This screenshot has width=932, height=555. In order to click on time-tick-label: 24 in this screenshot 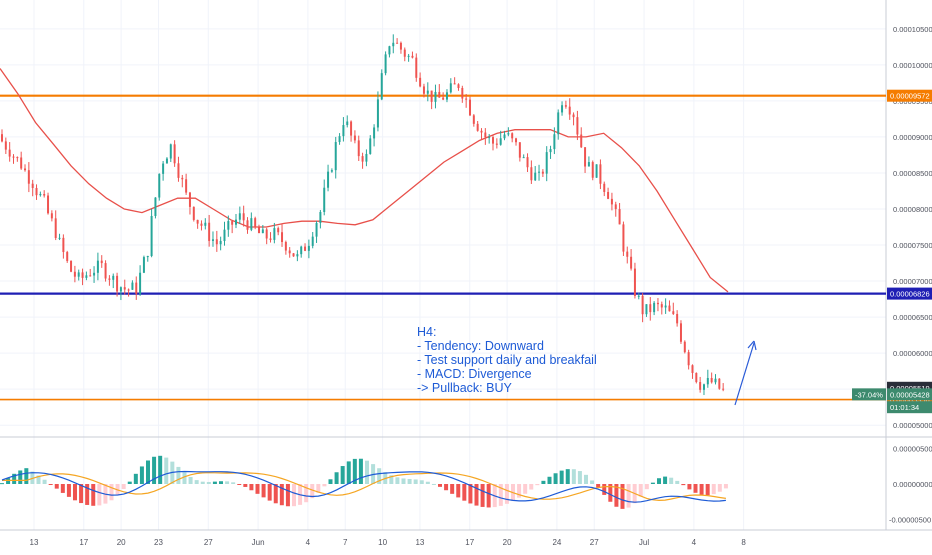, I will do `click(556, 542)`.